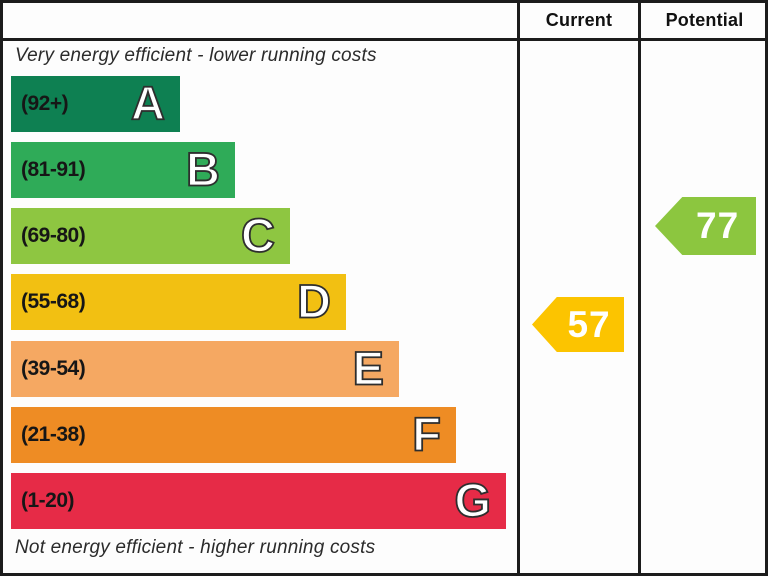 This screenshot has width=768, height=576. I want to click on band-row-d: (55-68) D, so click(178, 302).